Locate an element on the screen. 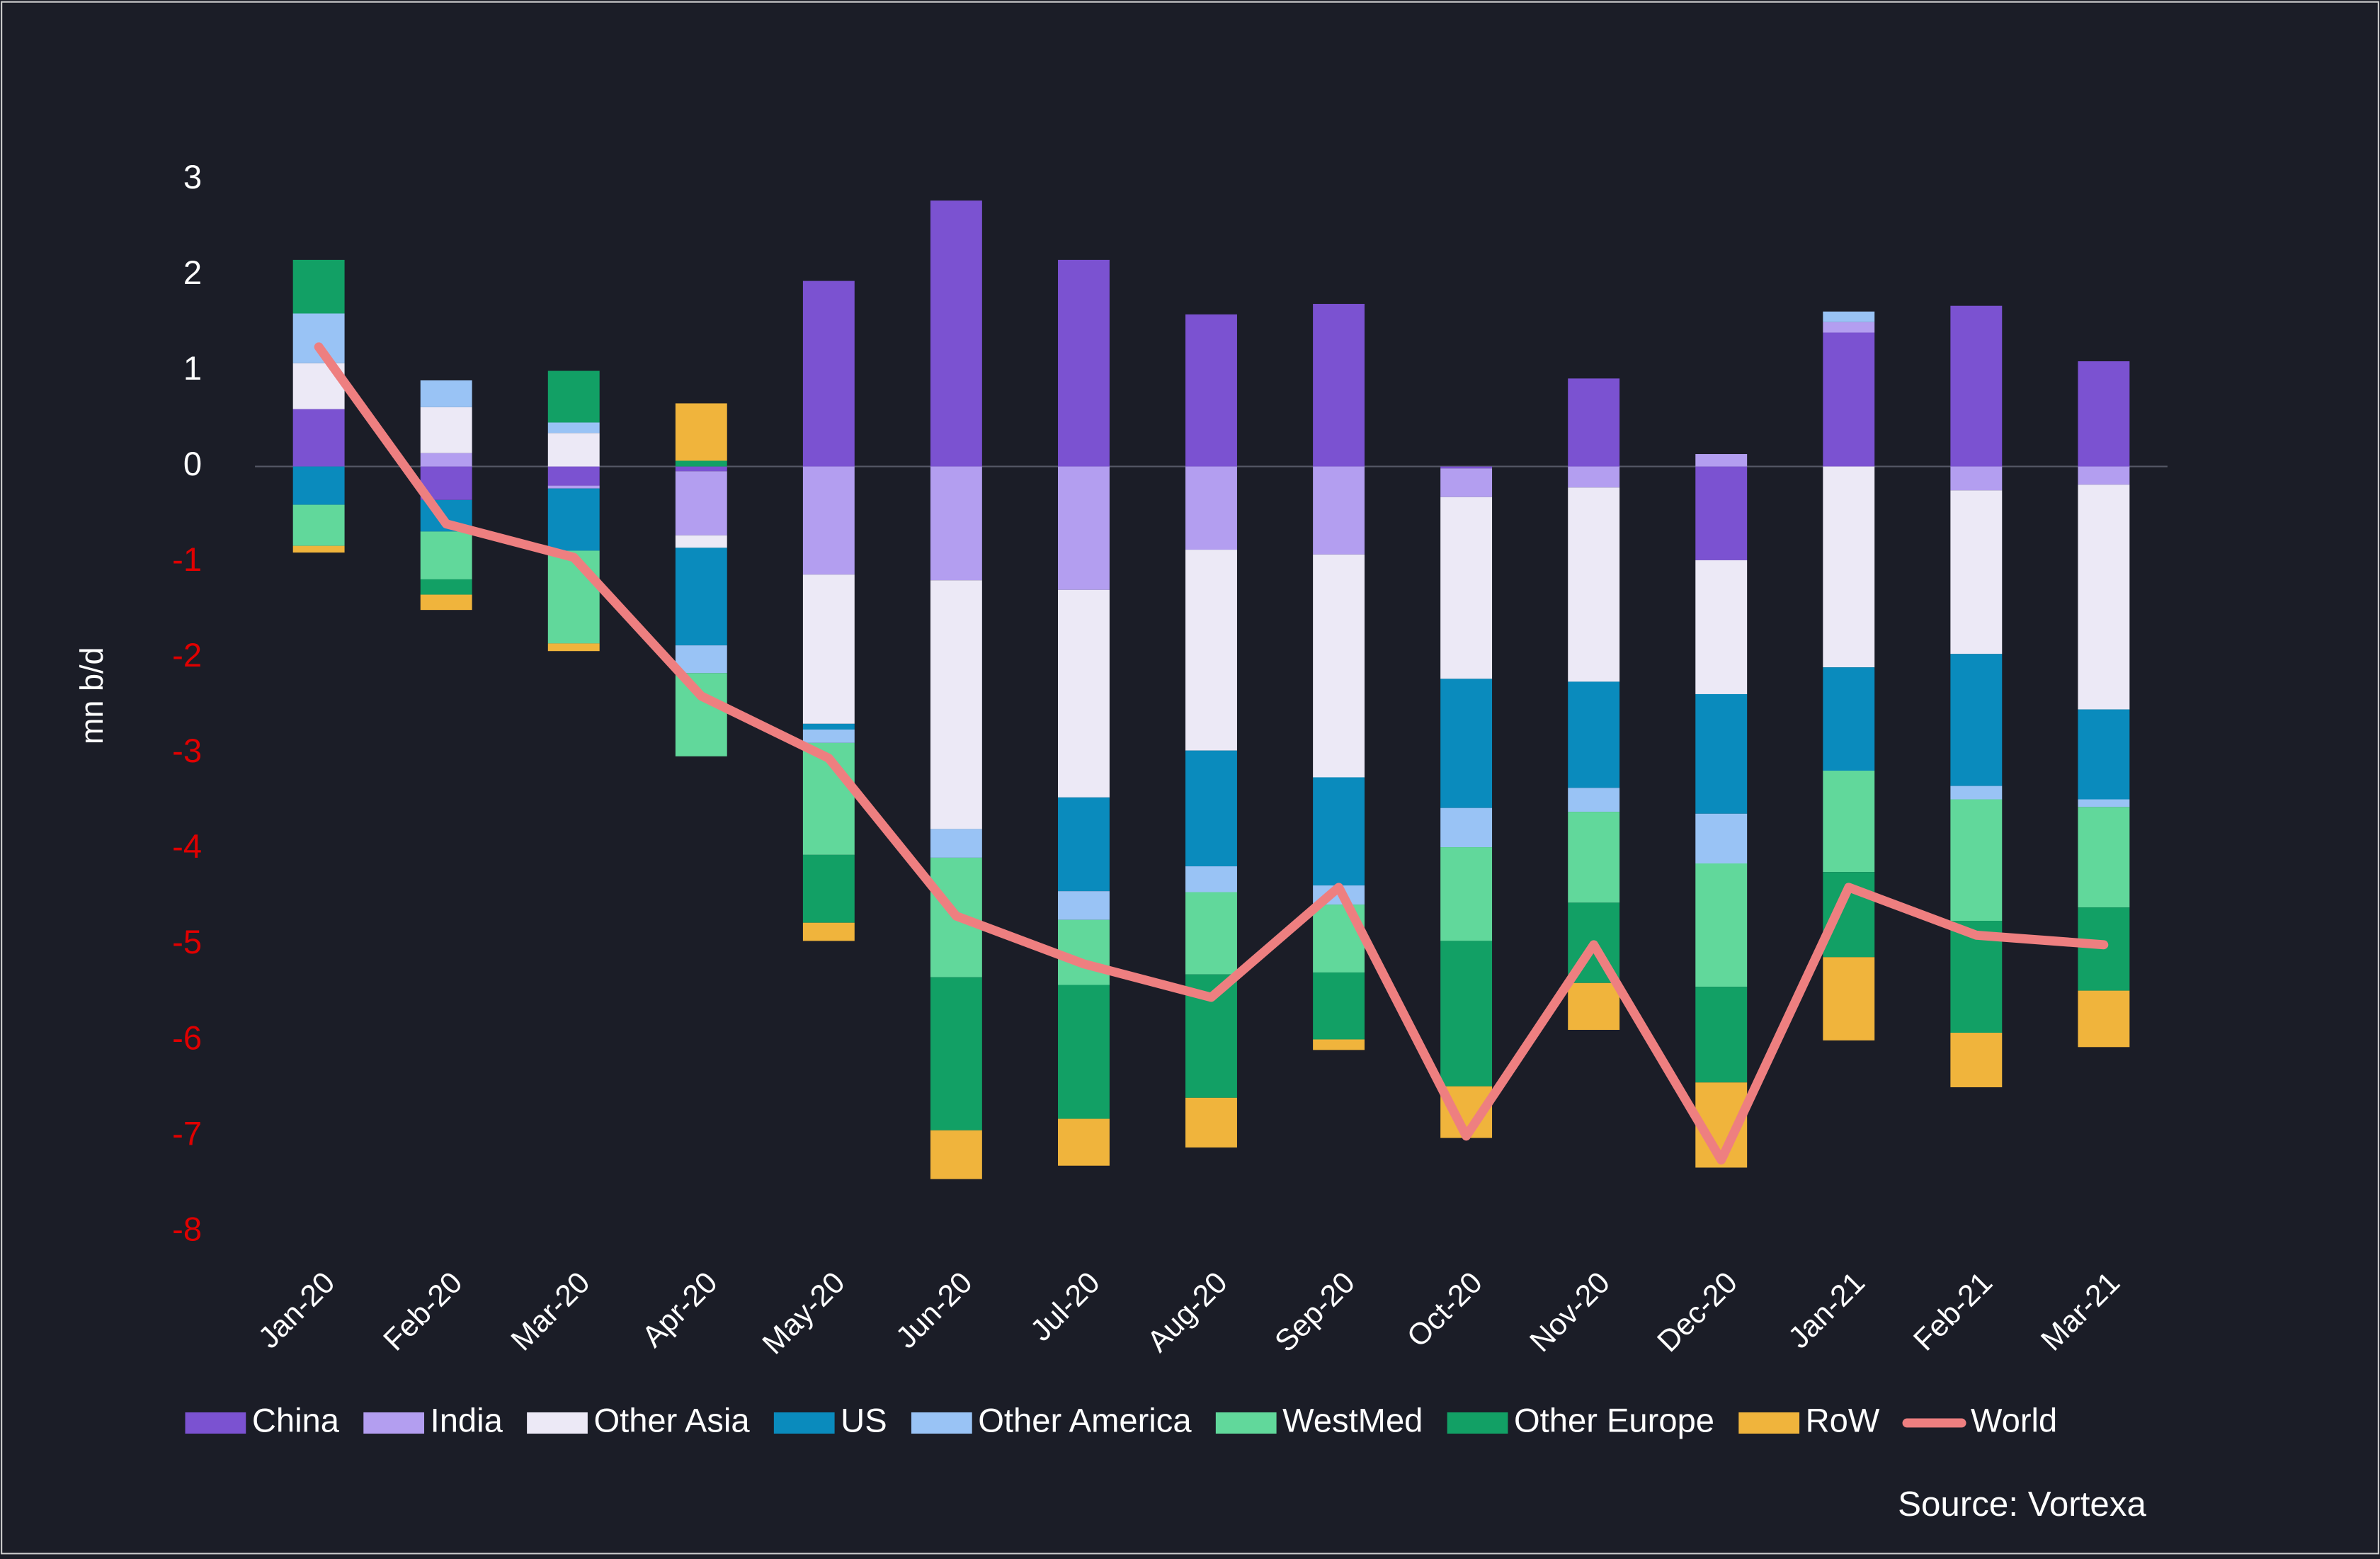 The width and height of the screenshot is (2380, 1559). legend-label: India is located at coordinates (467, 1420).